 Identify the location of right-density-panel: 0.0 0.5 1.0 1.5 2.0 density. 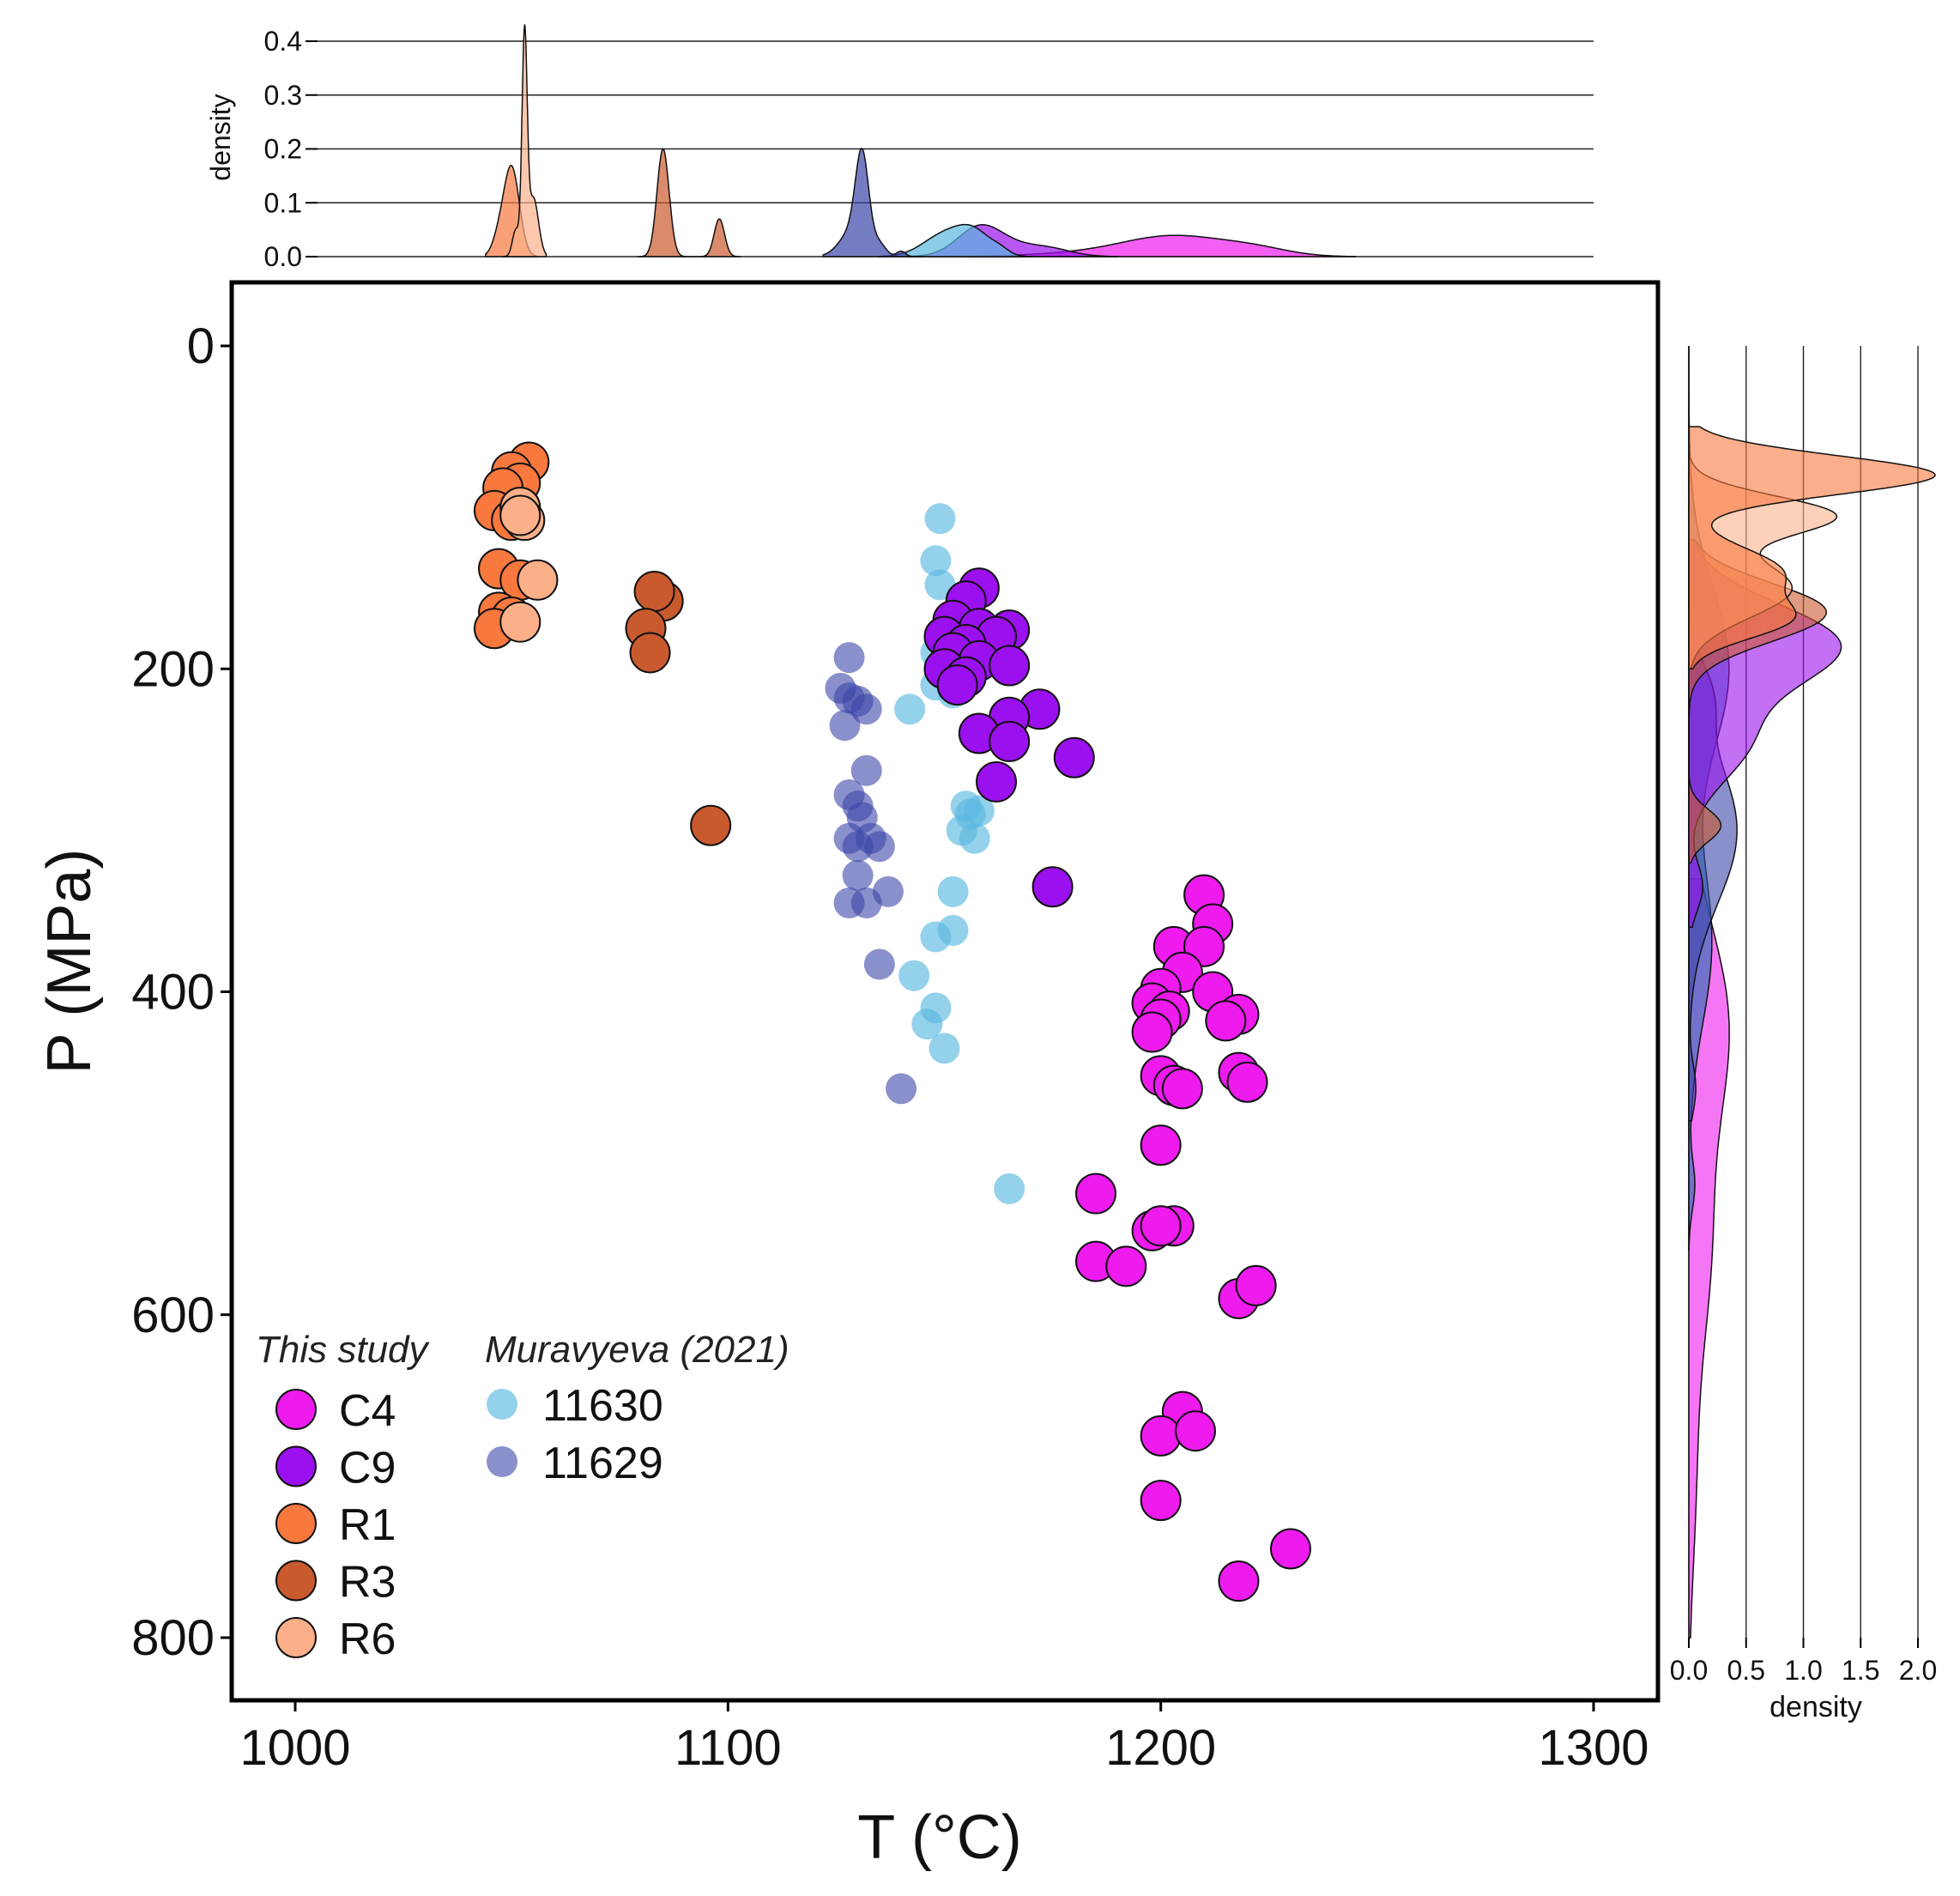
(1803, 1034).